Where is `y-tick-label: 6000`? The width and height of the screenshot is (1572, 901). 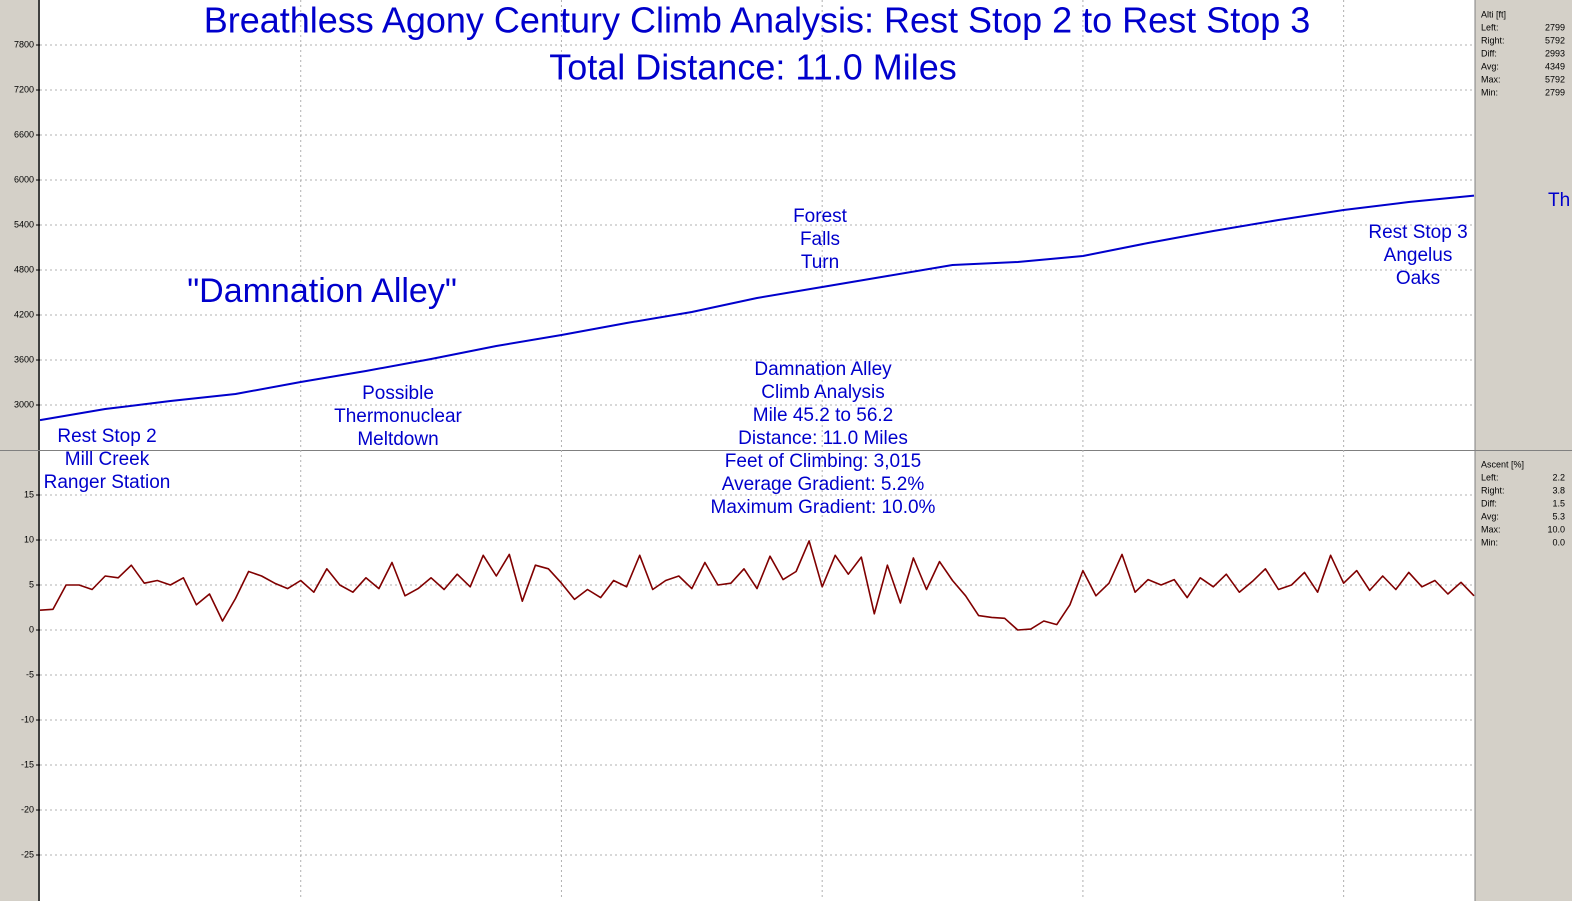 y-tick-label: 6000 is located at coordinates (24, 179).